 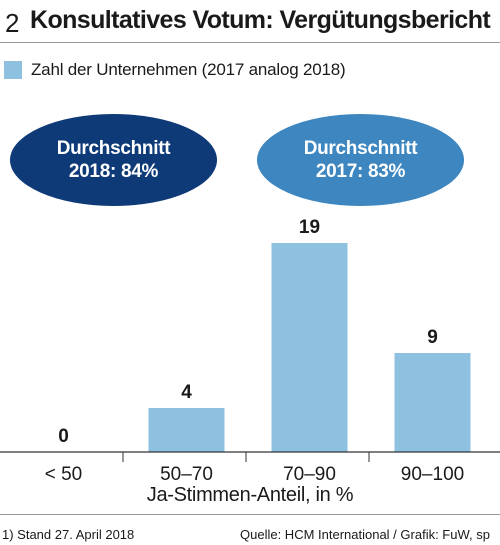 I want to click on x-tick-label-2: 70–90, so click(x=309, y=472).